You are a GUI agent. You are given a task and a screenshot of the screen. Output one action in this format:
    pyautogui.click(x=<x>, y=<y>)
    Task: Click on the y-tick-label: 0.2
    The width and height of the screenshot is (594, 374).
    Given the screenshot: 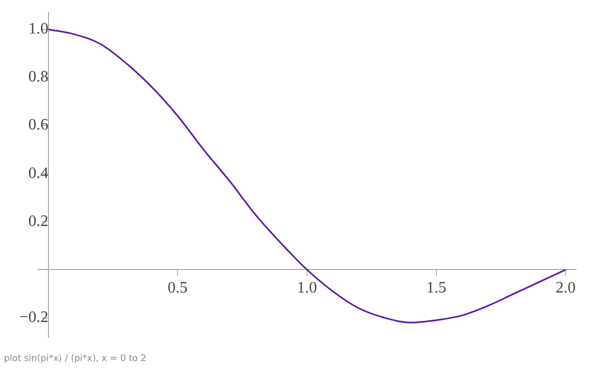 What is the action you would take?
    pyautogui.click(x=38, y=221)
    